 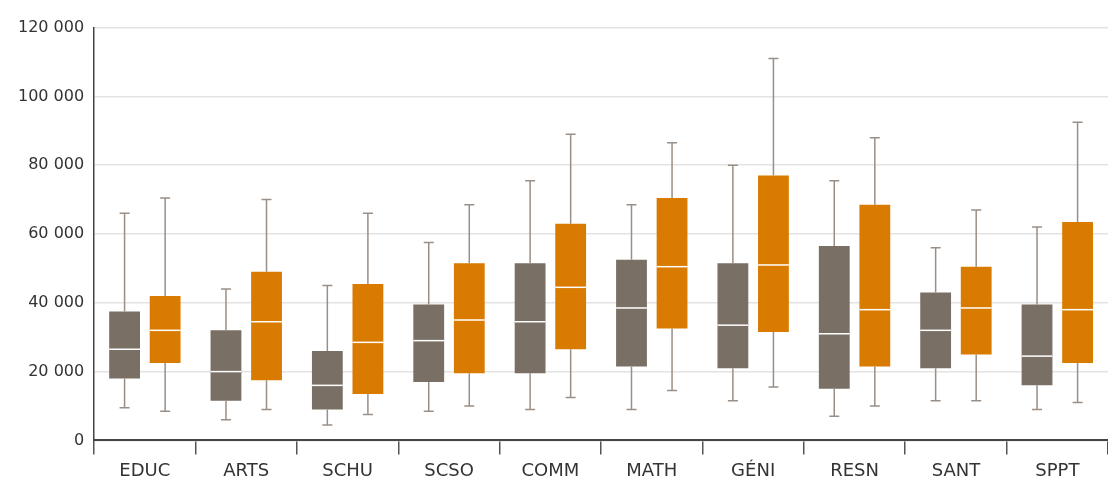 What do you see at coordinates (56, 370) in the screenshot?
I see `y-tick-label: 20 000` at bounding box center [56, 370].